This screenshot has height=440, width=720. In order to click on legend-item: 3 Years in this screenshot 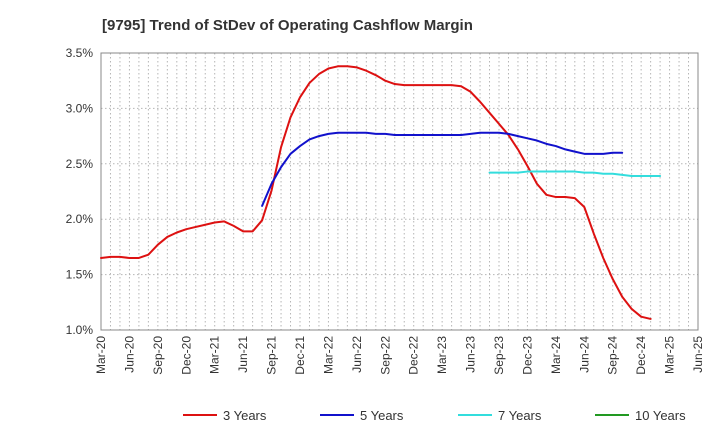, I will do `click(225, 415)`.